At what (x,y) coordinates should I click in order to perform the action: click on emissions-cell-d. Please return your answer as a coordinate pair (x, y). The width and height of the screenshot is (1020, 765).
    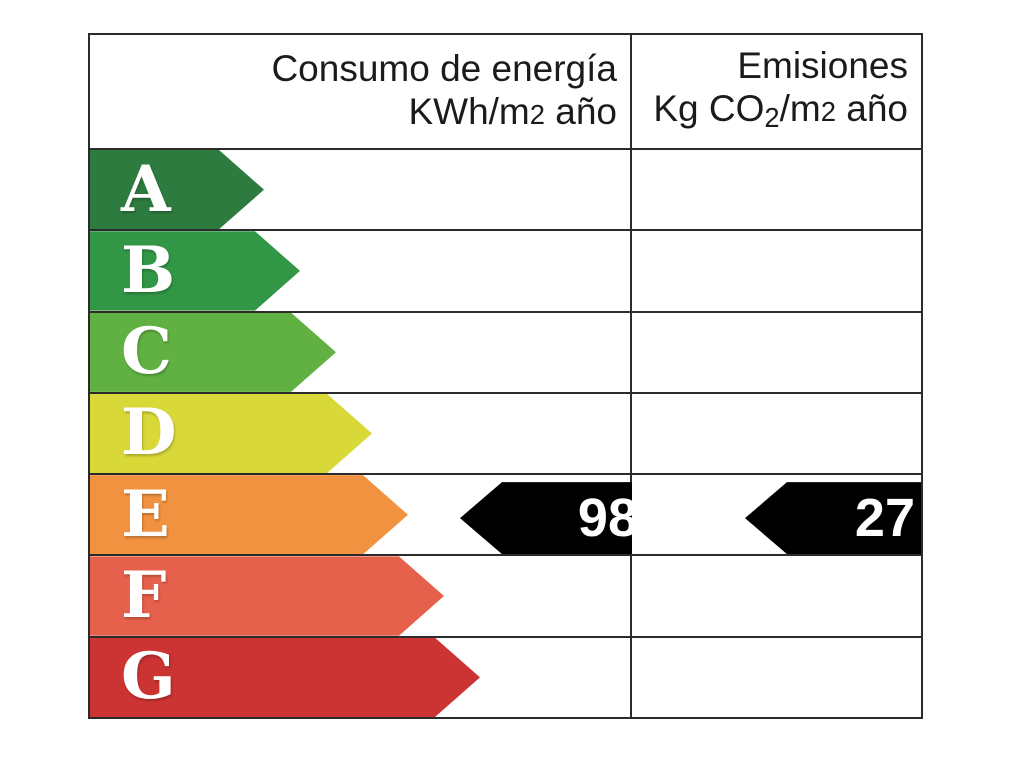
    Looking at the image, I should click on (776, 433).